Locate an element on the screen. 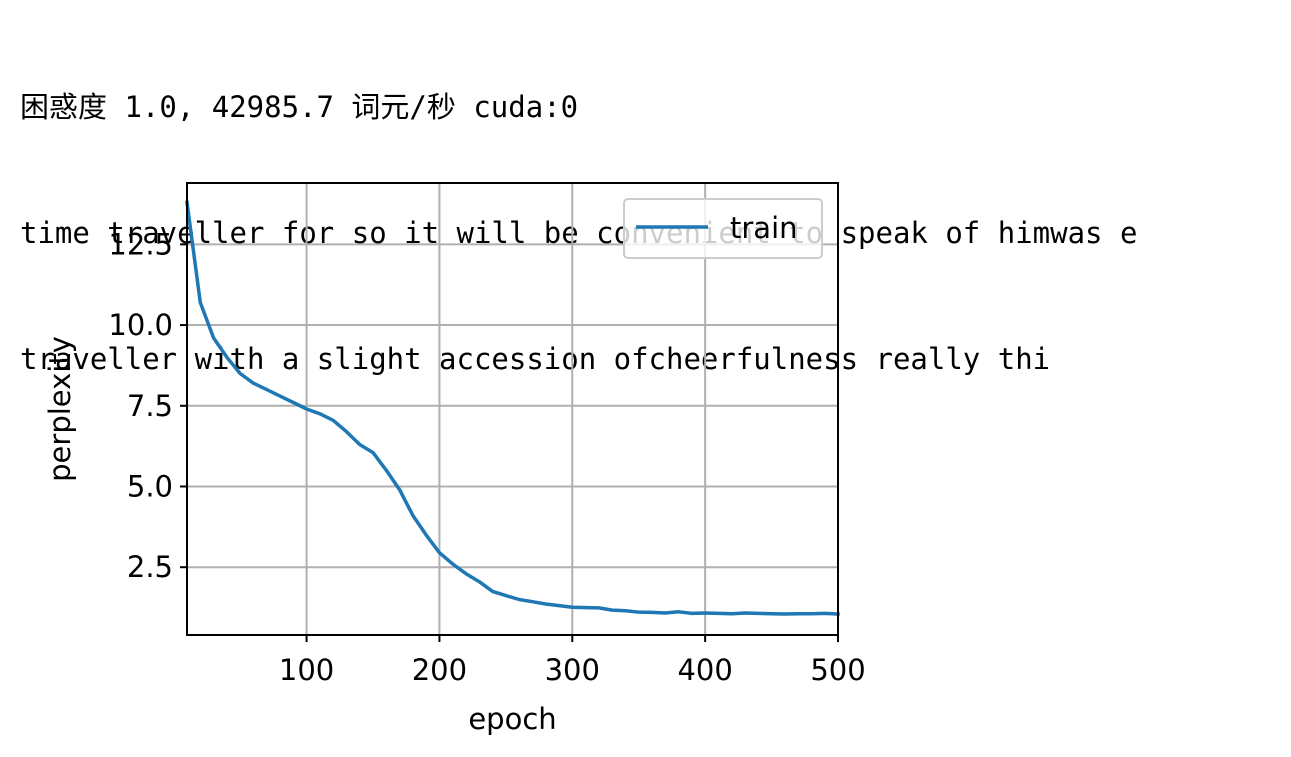 The width and height of the screenshot is (1291, 757). y-tick-label: 2.5 is located at coordinates (150, 567).